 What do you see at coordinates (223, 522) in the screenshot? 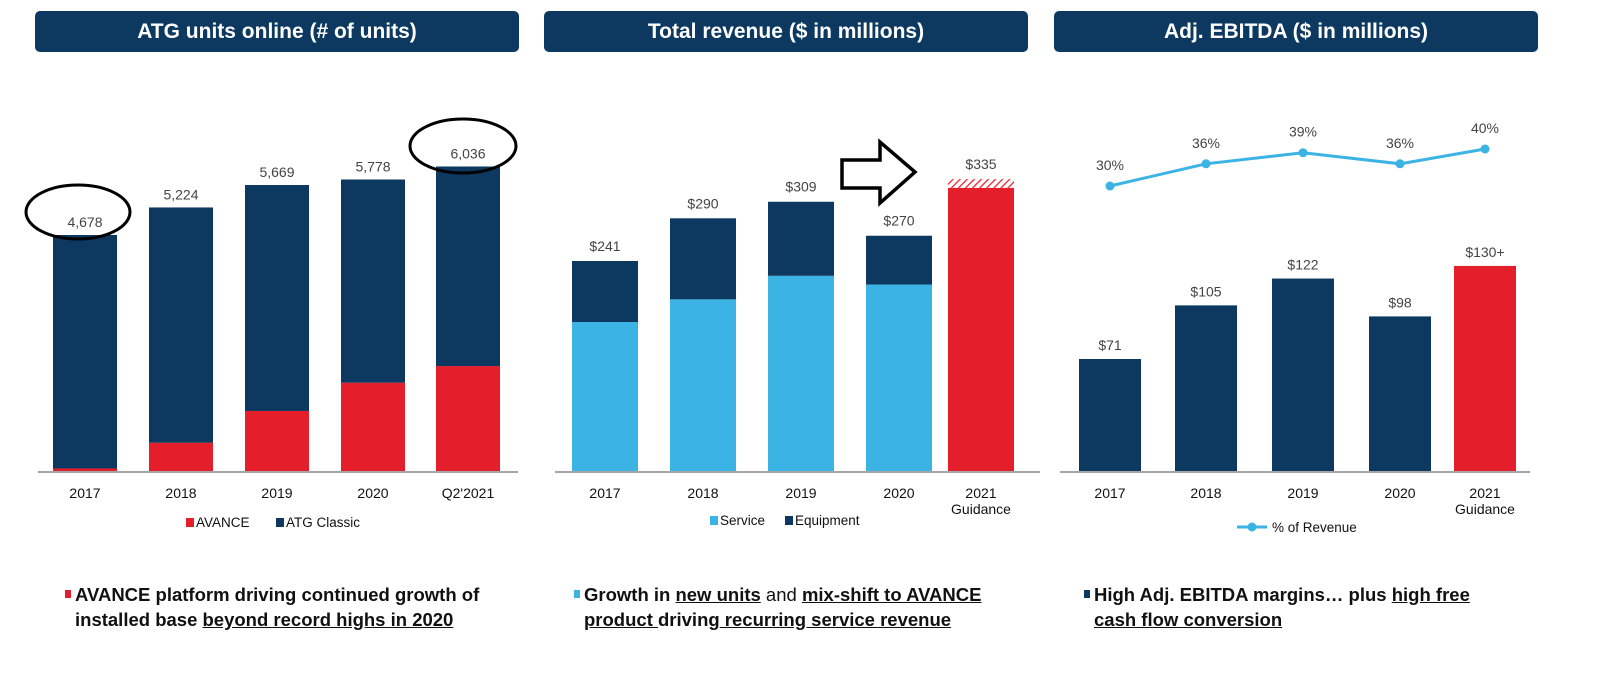
I see `legend-label: AVANCE` at bounding box center [223, 522].